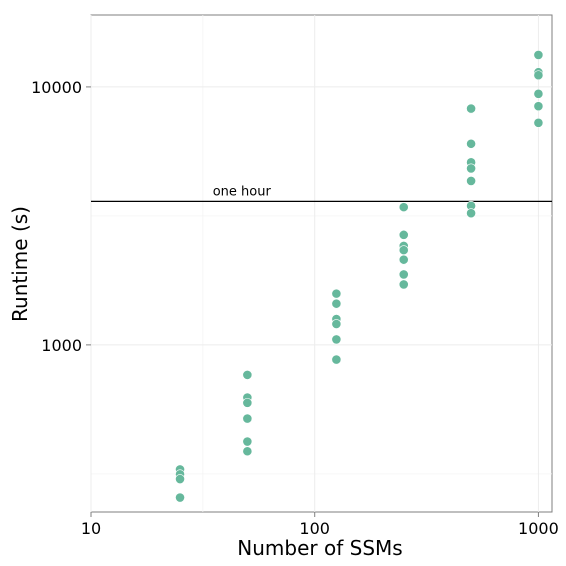  Describe the element at coordinates (61, 345) in the screenshot. I see `y-tick-label: 1000` at that location.